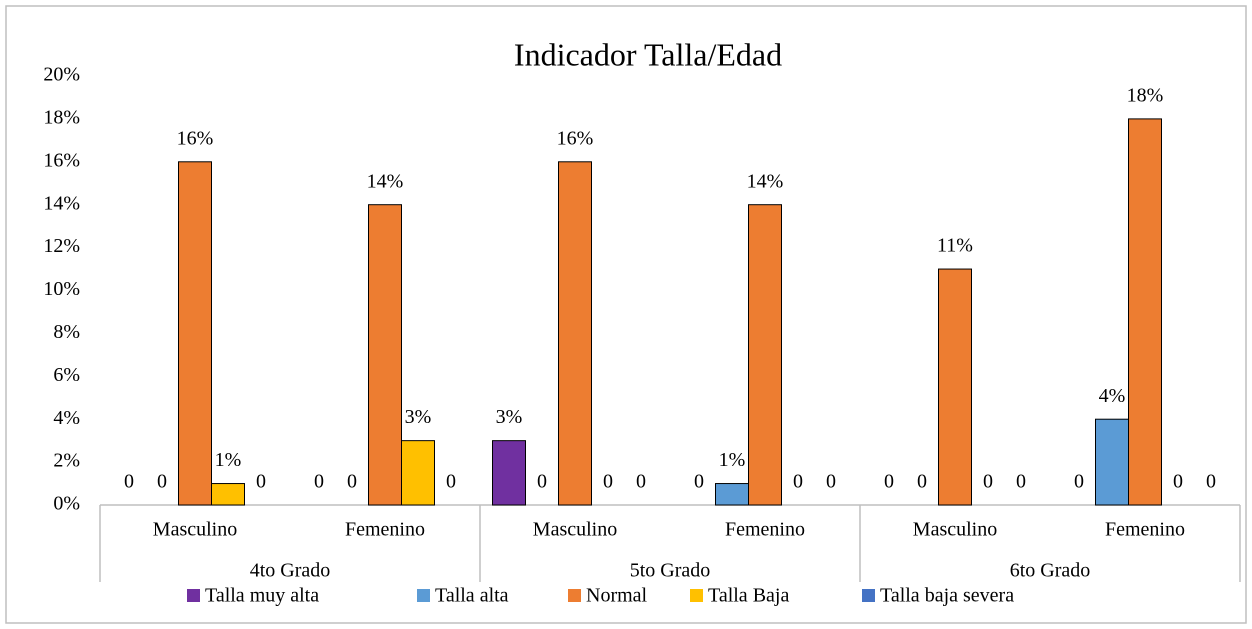 The width and height of the screenshot is (1252, 629). I want to click on data-label: 4%, so click(1112, 396).